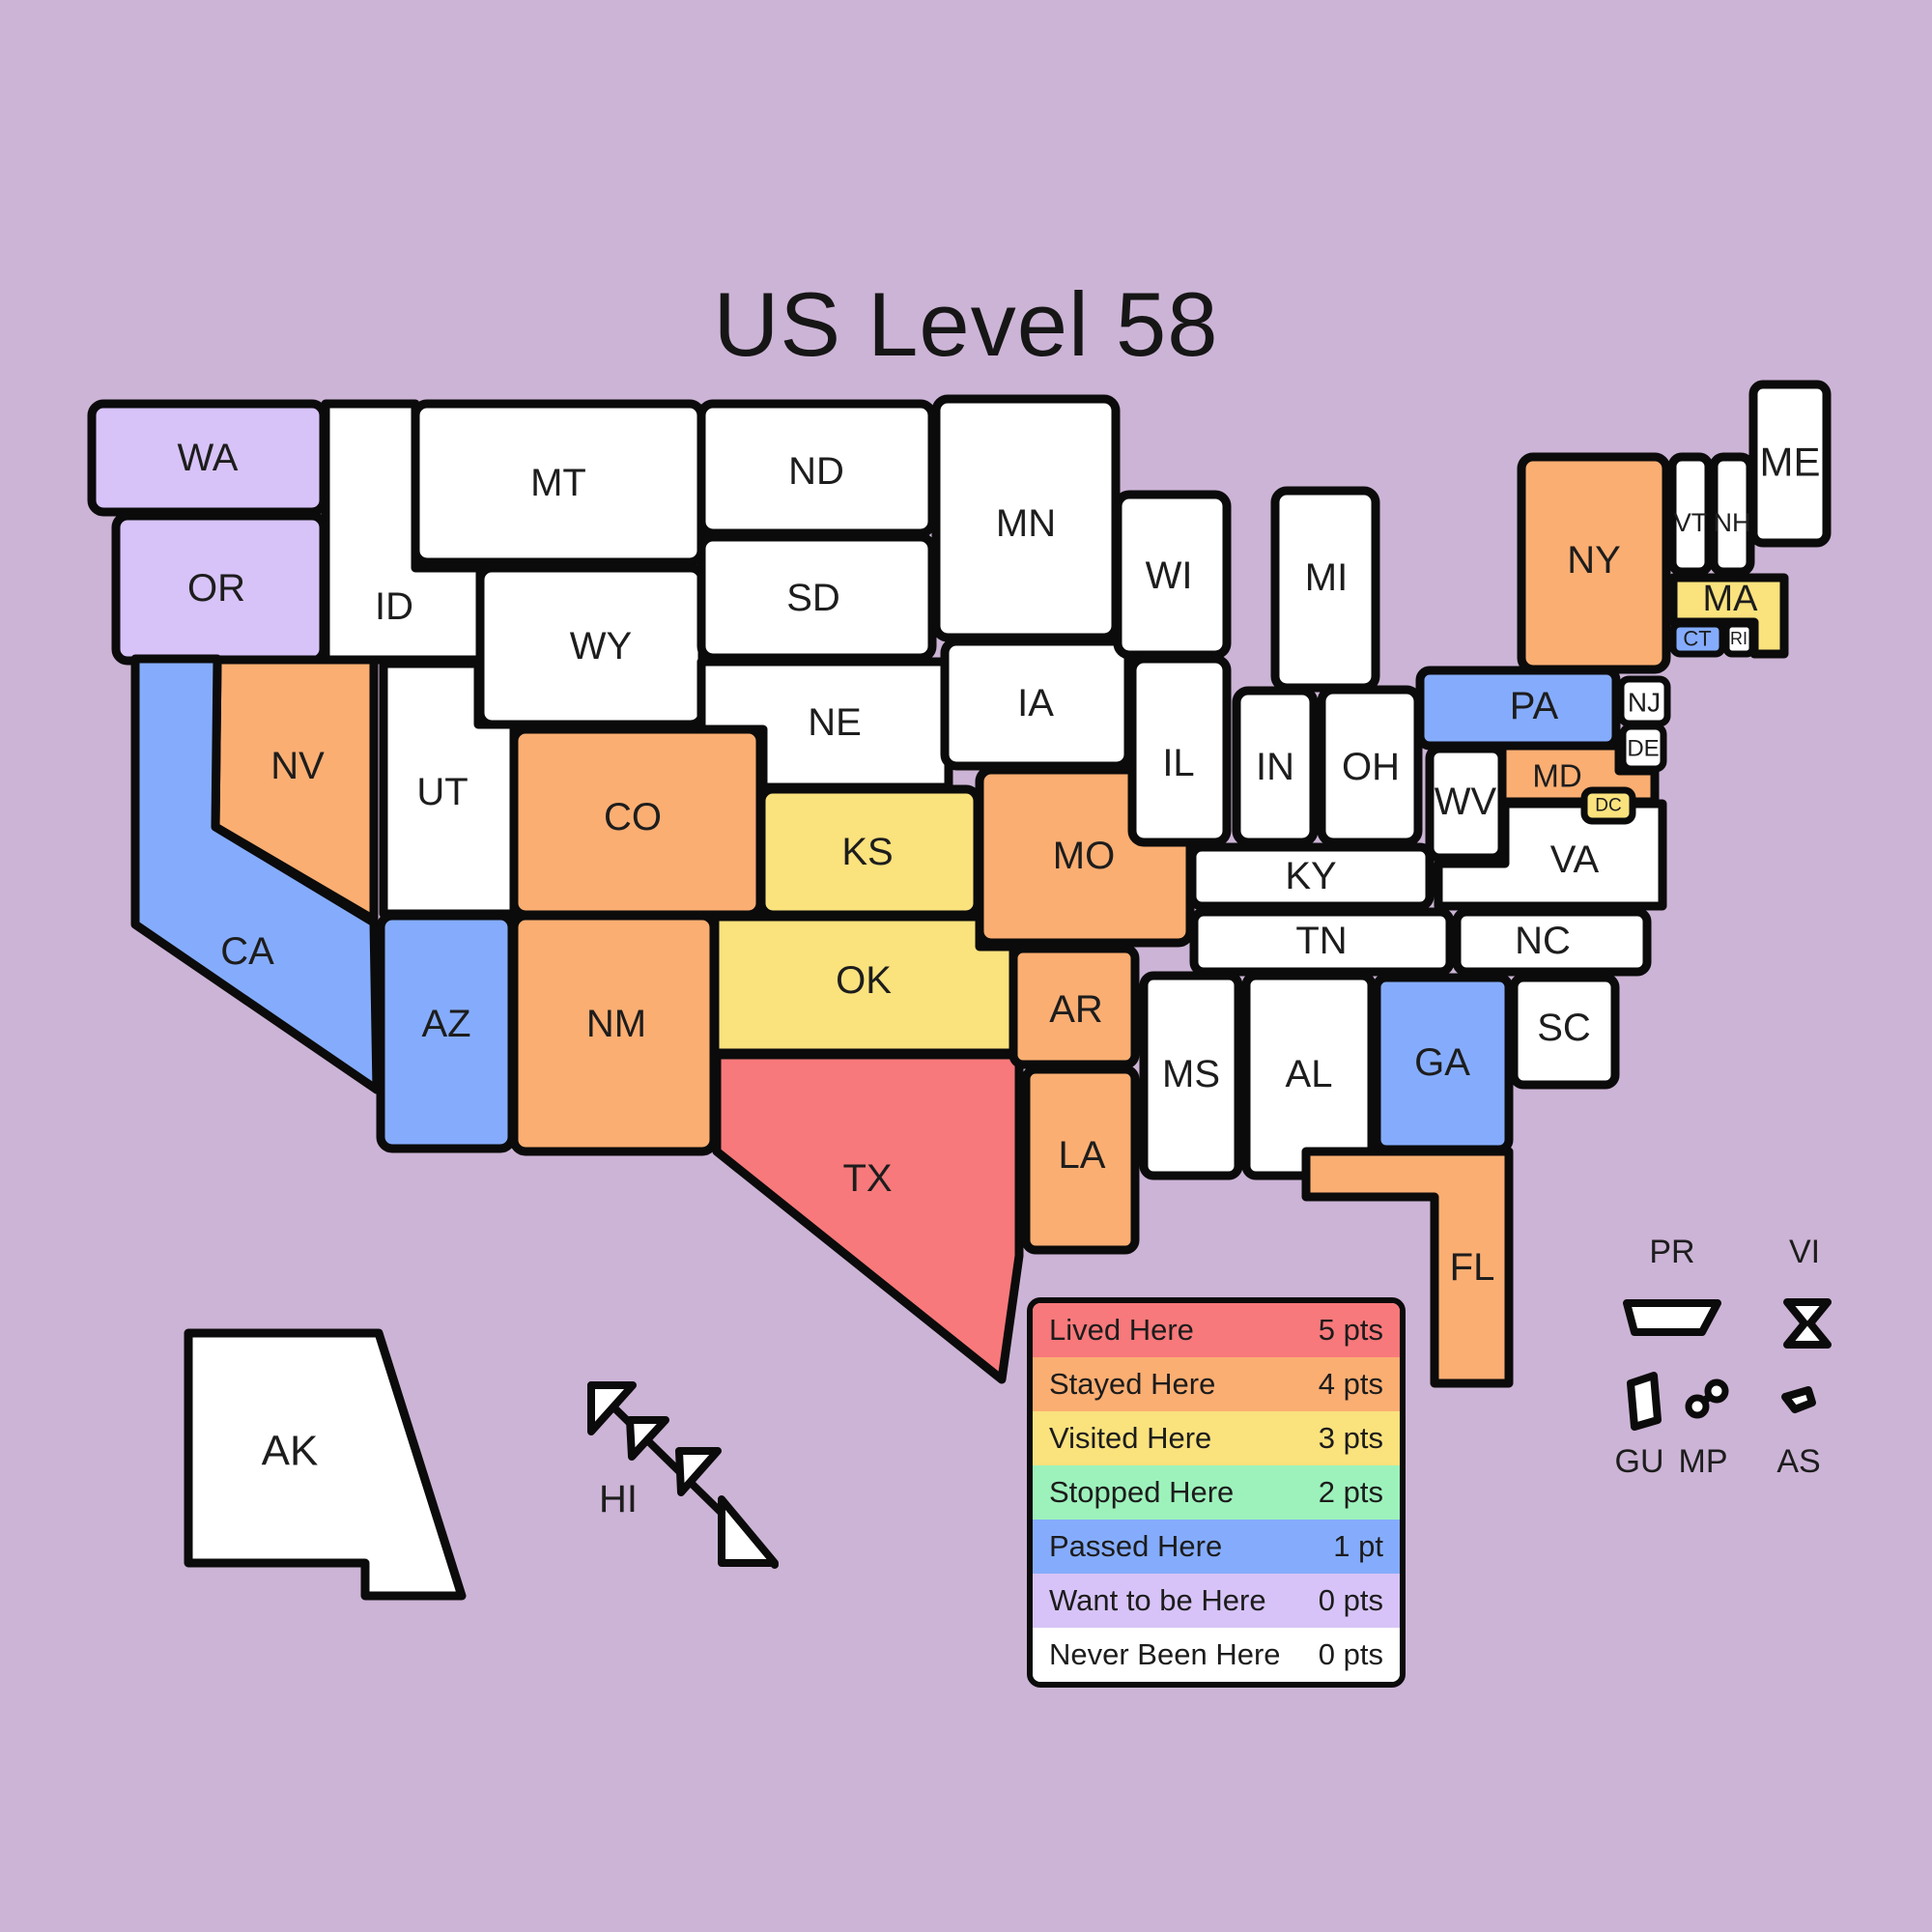 The height and width of the screenshot is (1932, 1932). What do you see at coordinates (1121, 1330) in the screenshot?
I see `legend-label: Lived Here` at bounding box center [1121, 1330].